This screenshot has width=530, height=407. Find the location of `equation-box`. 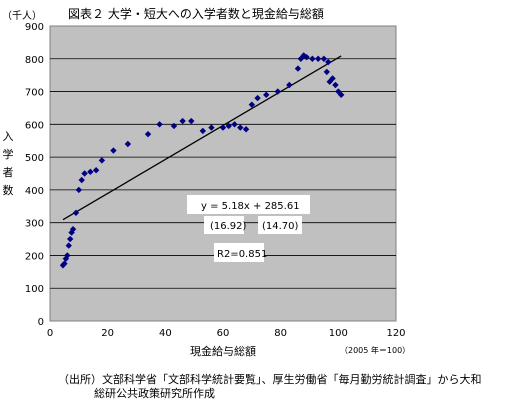

equation-box is located at coordinates (248, 204).